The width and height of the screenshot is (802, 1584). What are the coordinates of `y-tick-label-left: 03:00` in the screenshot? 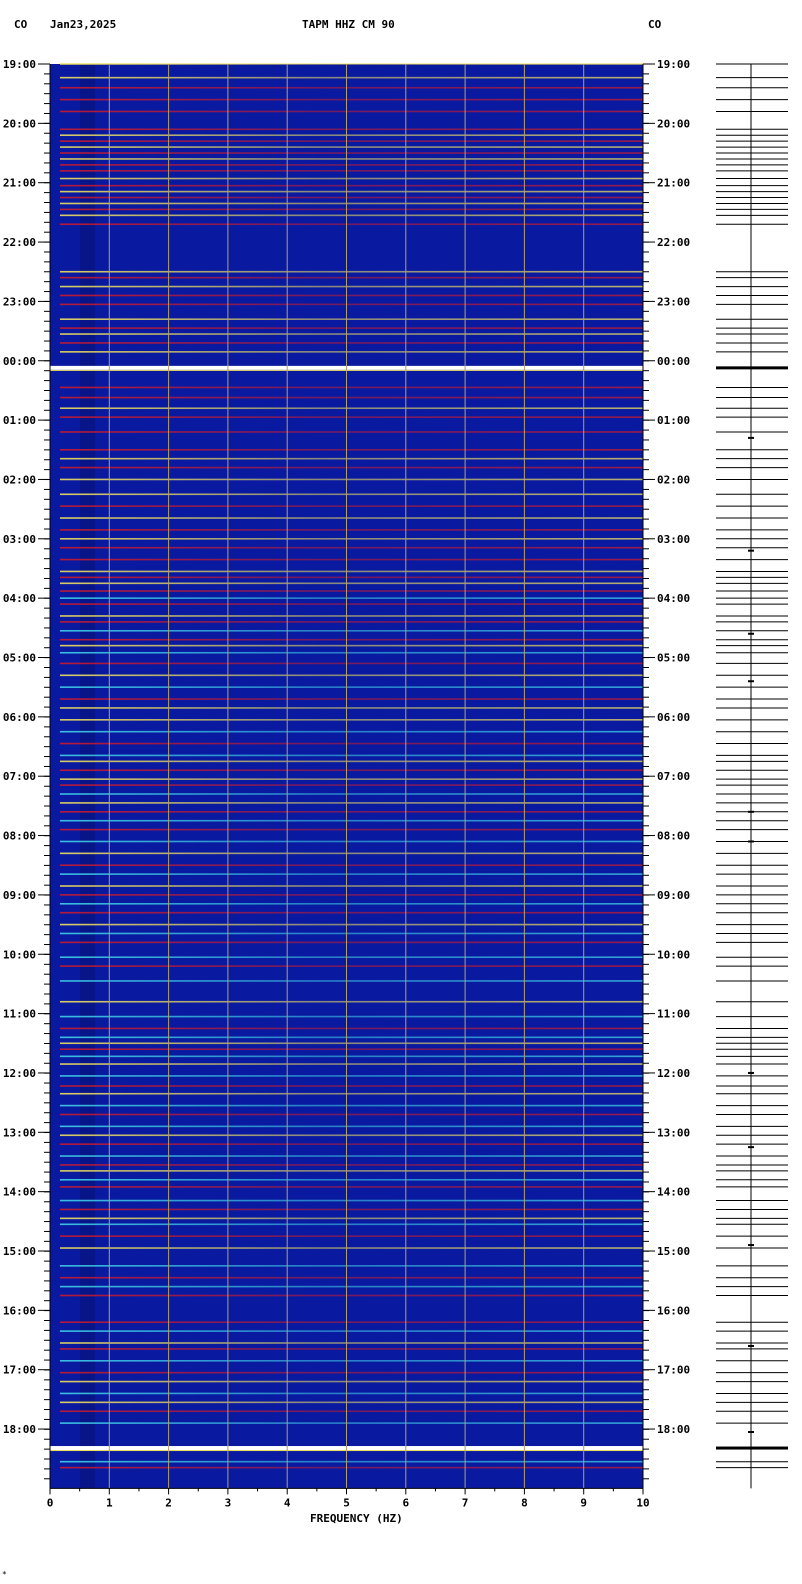 It's located at (19, 539).